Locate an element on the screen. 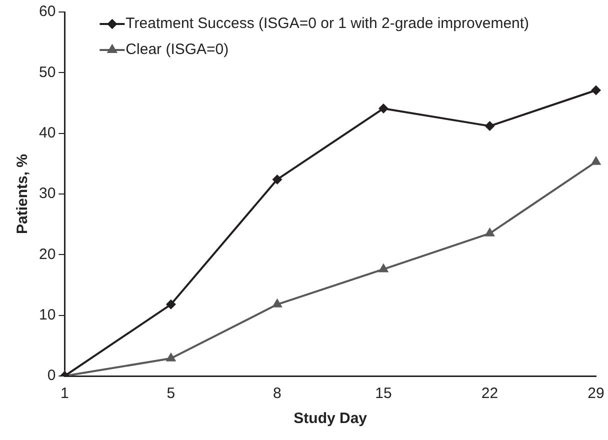  x-axis-title: Study Day is located at coordinates (331, 419).